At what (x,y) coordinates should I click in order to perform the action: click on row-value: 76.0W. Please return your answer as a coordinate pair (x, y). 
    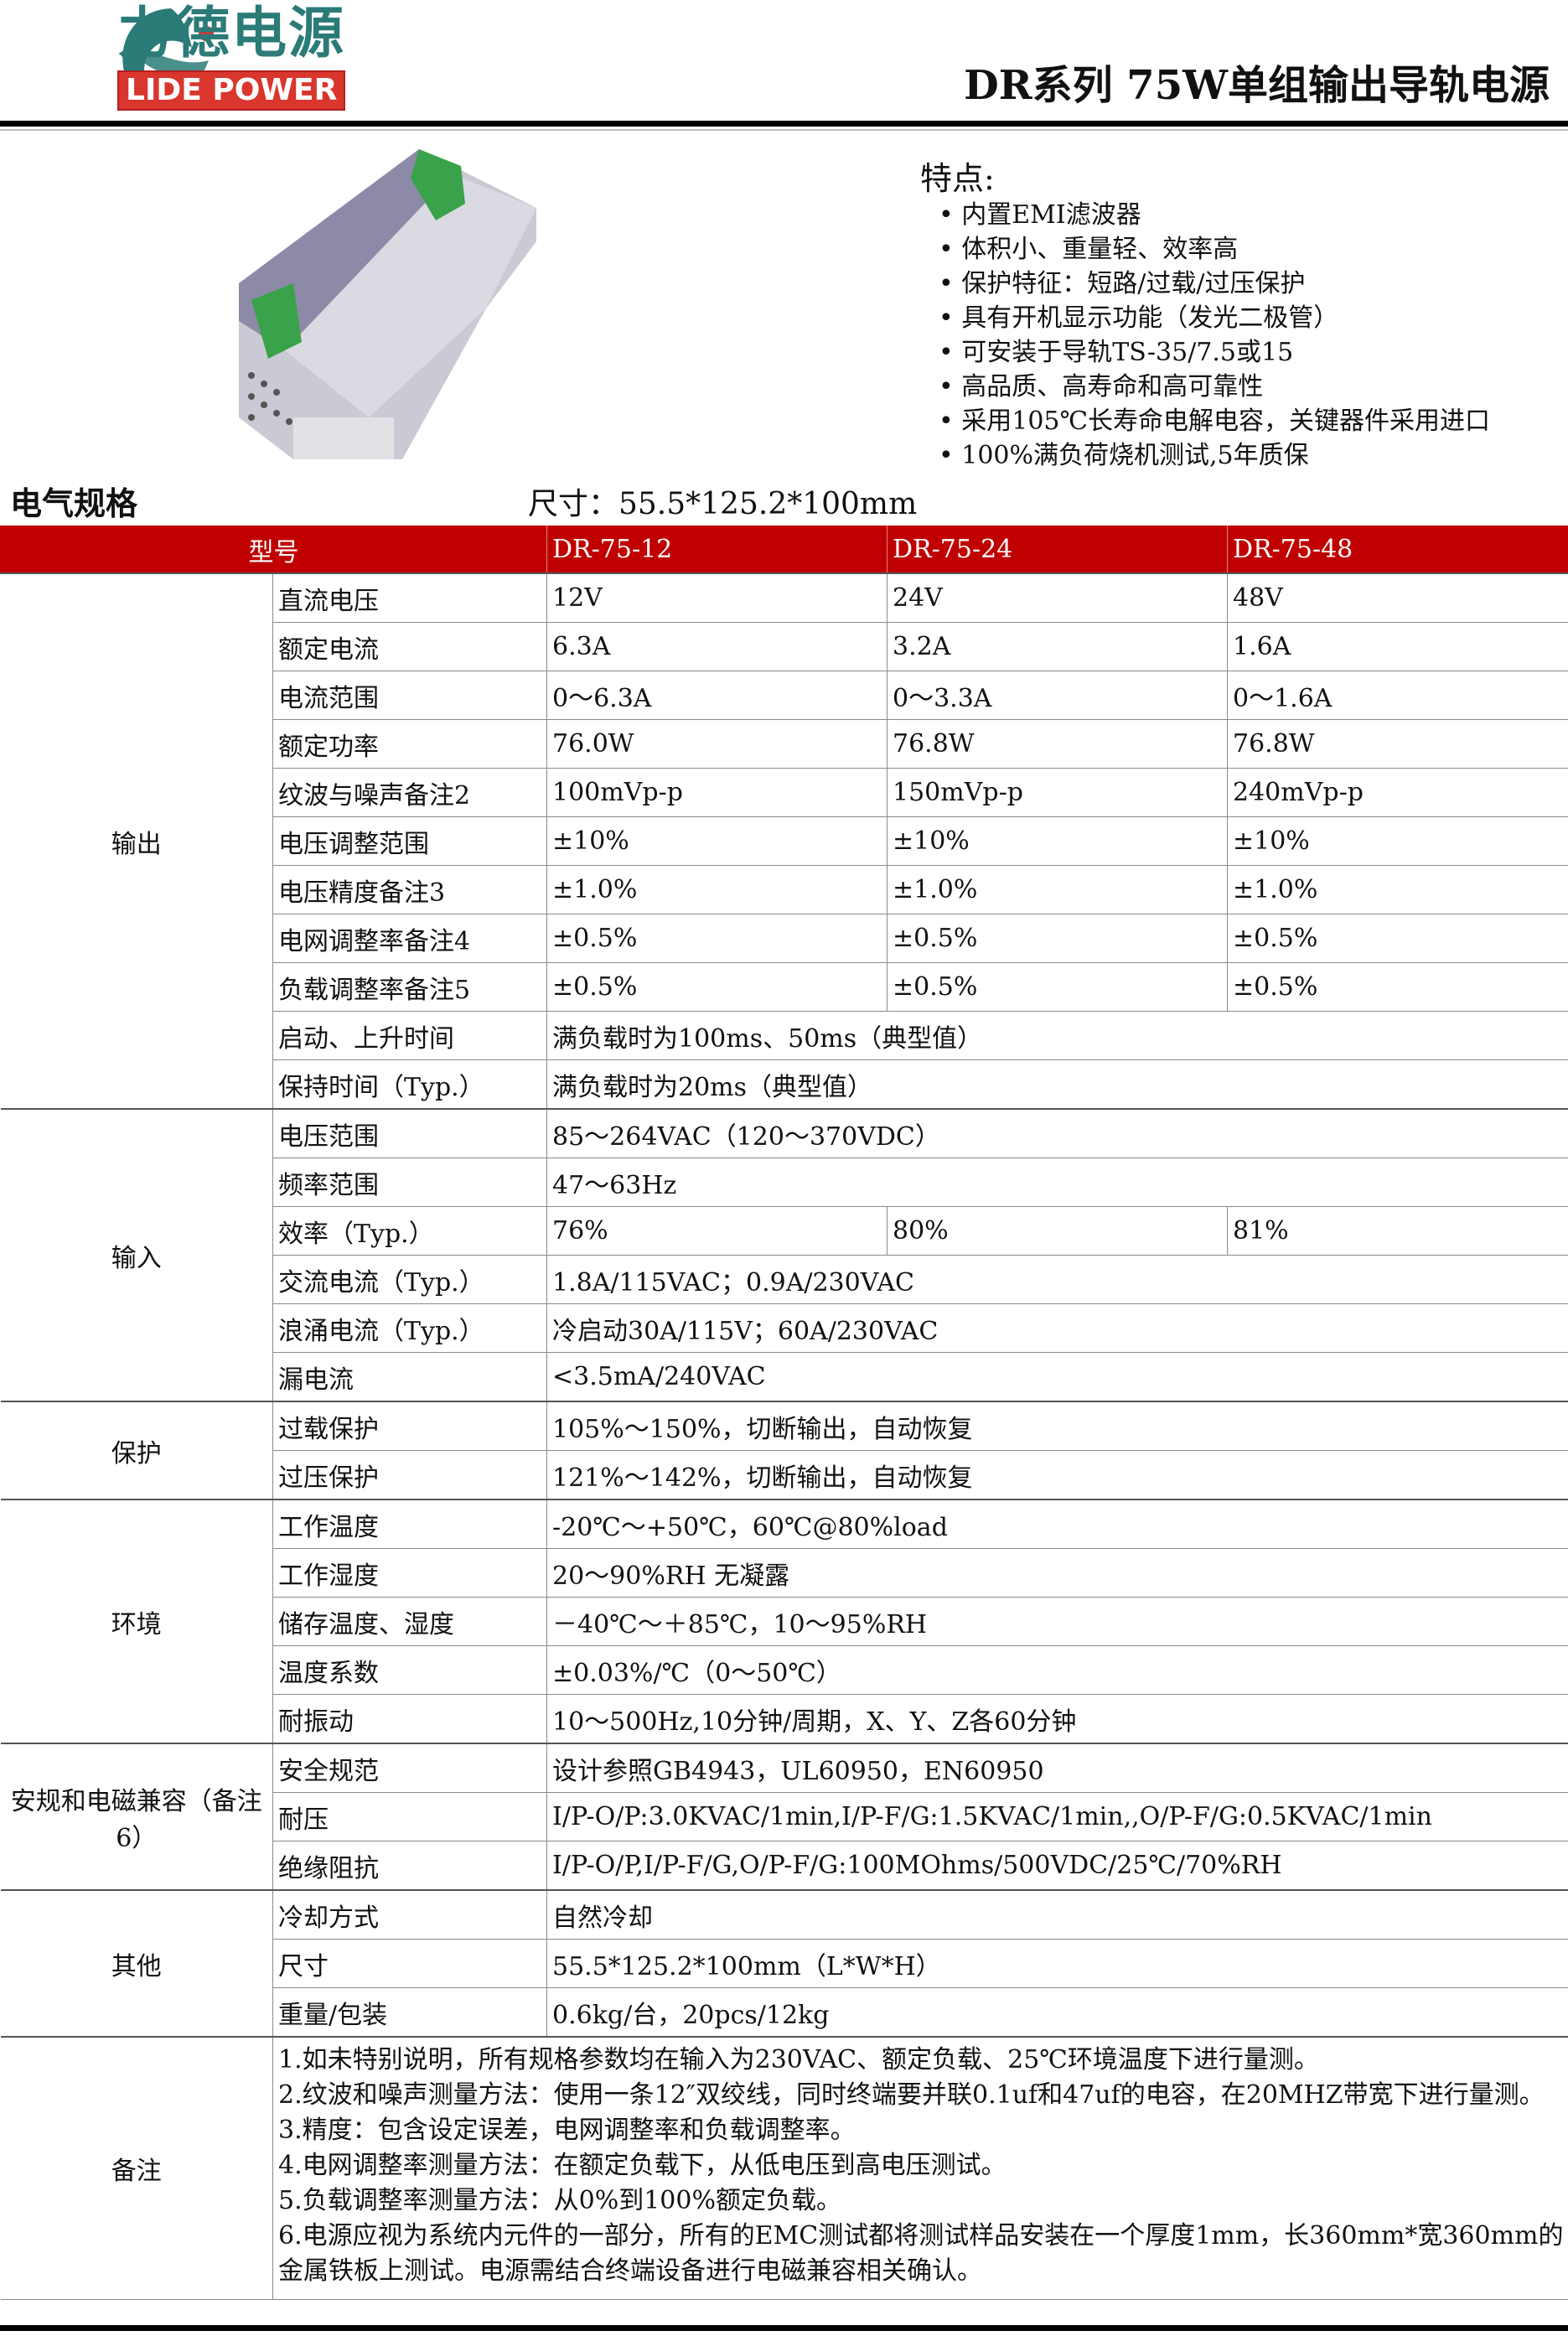
    Looking at the image, I should click on (717, 744).